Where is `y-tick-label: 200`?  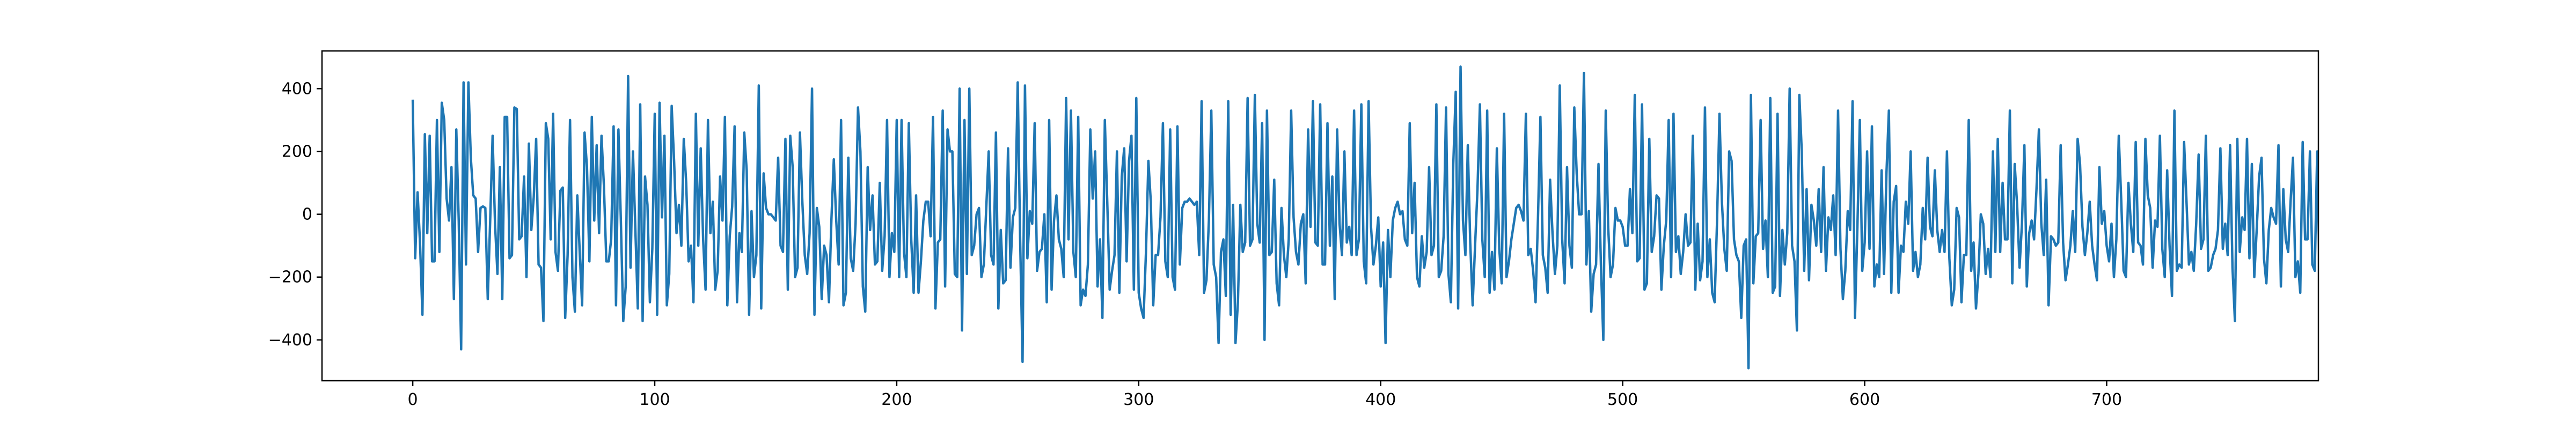
y-tick-label: 200 is located at coordinates (297, 151).